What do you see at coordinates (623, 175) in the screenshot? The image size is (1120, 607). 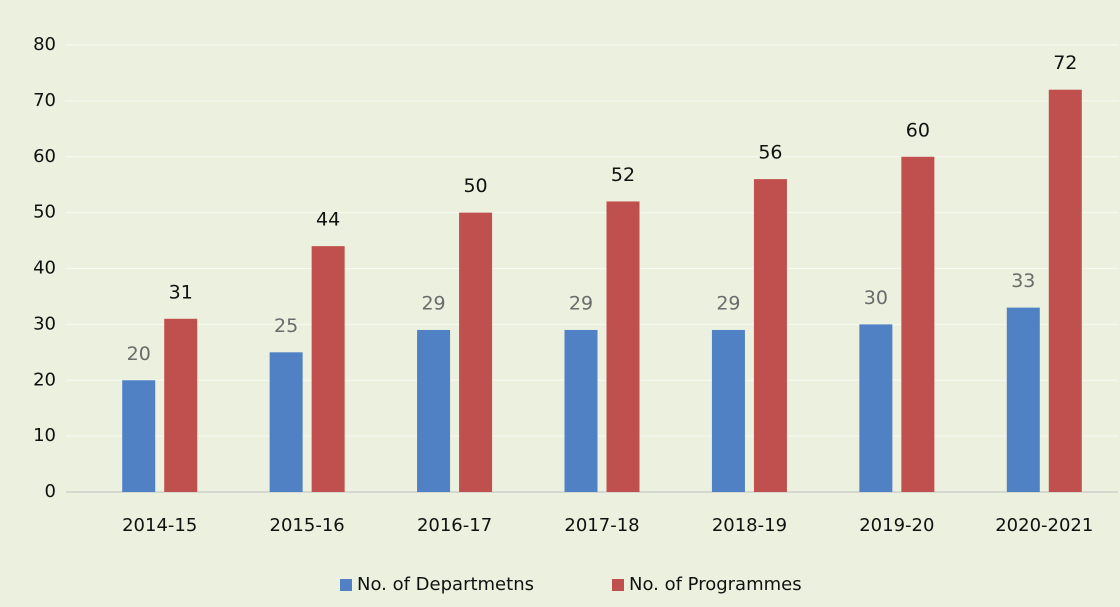 I see `value-label: 52` at bounding box center [623, 175].